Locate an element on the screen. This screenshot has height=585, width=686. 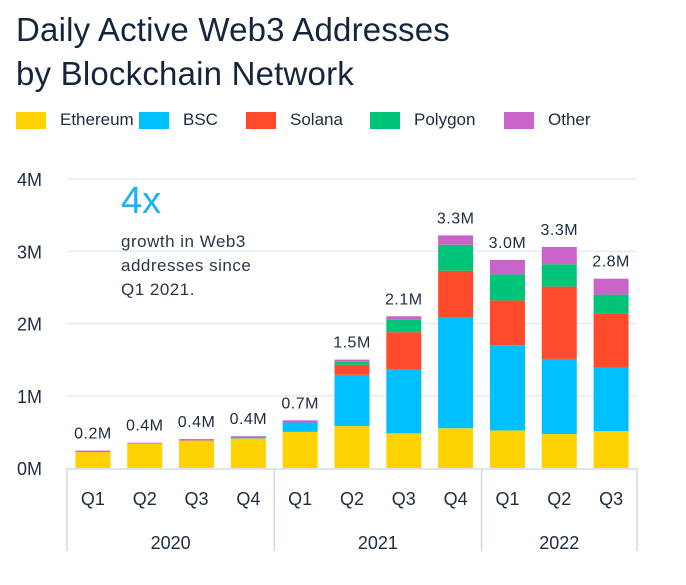
bar-total-label: 1.5M is located at coordinates (352, 343).